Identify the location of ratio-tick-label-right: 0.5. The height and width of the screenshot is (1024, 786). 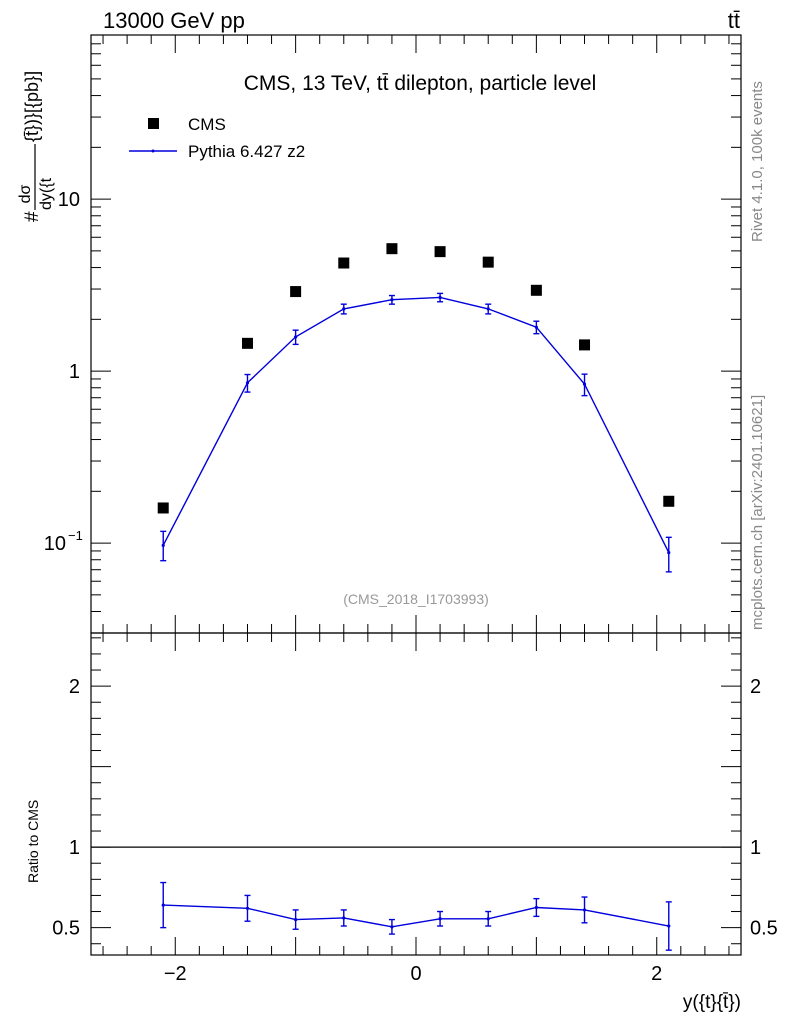
(764, 929).